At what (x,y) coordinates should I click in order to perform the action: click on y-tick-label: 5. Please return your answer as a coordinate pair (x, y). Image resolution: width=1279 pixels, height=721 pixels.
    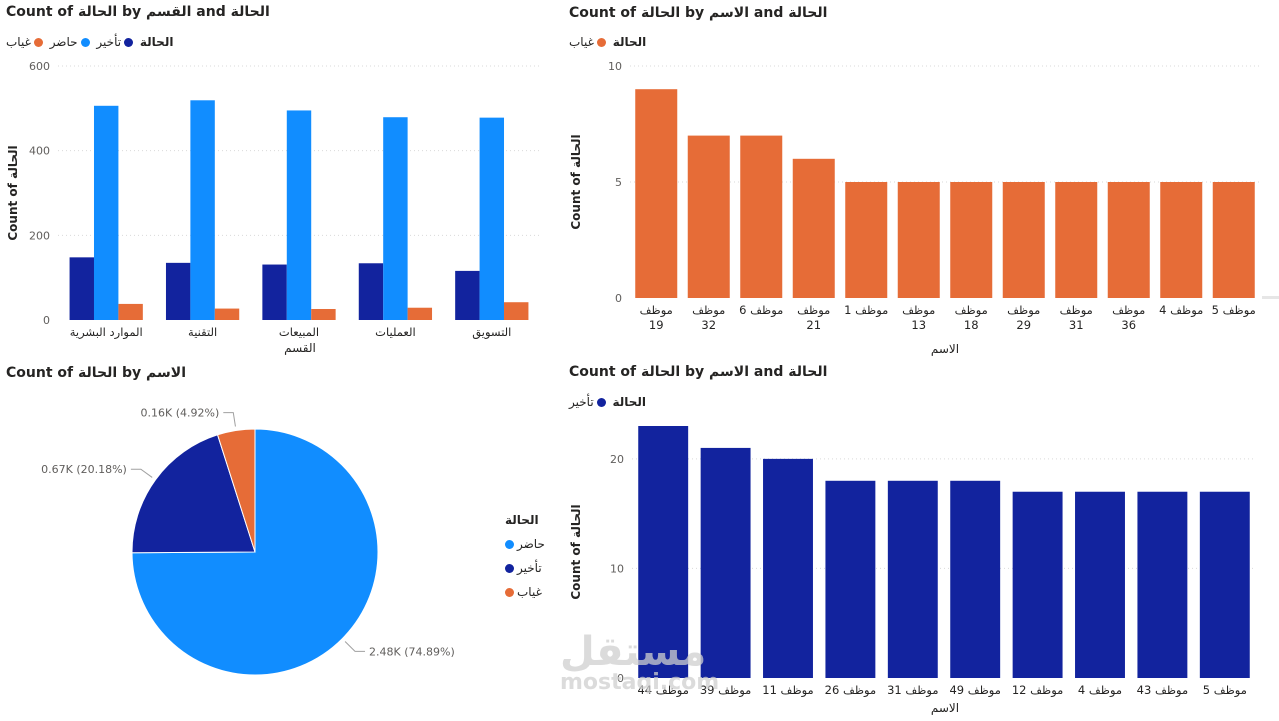
    Looking at the image, I should click on (618, 182).